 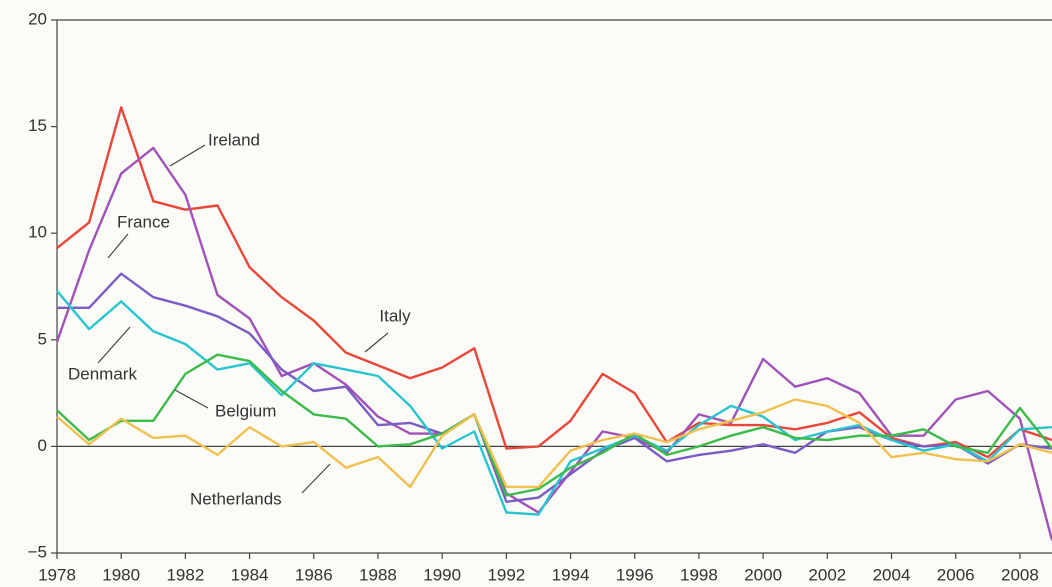 I want to click on x-tick-label: 2006, so click(x=956, y=574).